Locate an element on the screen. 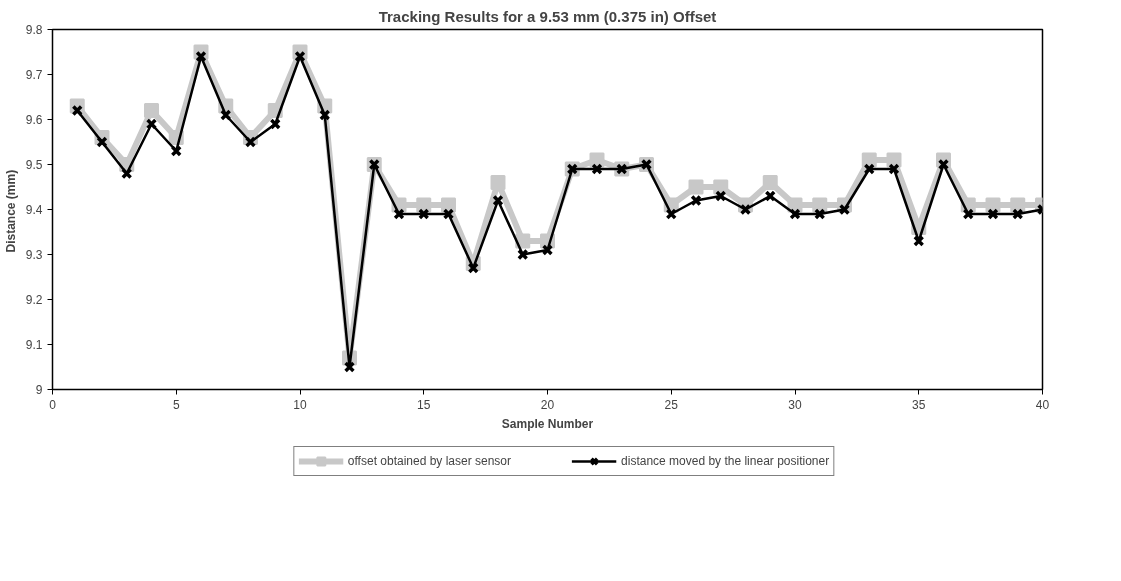 Image resolution: width=1121 pixels, height=581 pixels. legend-label: distance moved by the linear positioner is located at coordinates (725, 460).